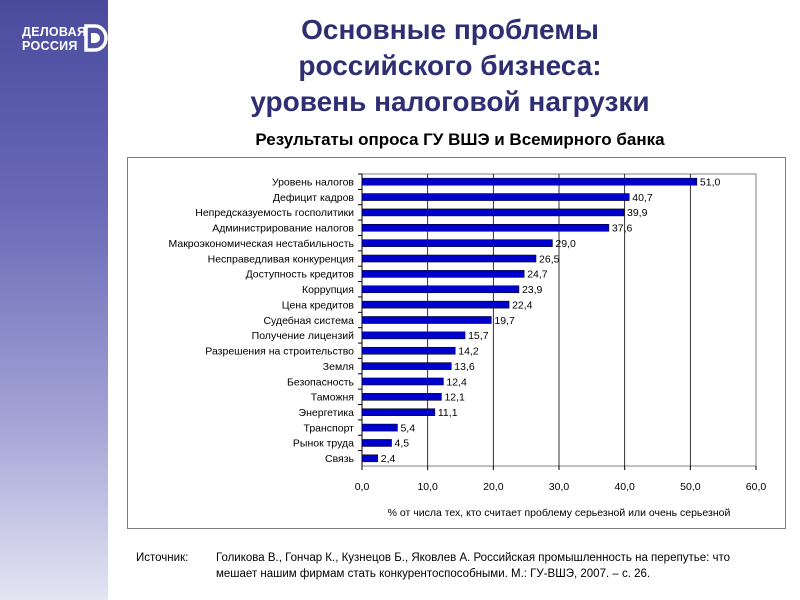 Image resolution: width=800 pixels, height=600 pixels. Describe the element at coordinates (549, 259) in the screenshot. I see `data-label: 26,5` at that location.